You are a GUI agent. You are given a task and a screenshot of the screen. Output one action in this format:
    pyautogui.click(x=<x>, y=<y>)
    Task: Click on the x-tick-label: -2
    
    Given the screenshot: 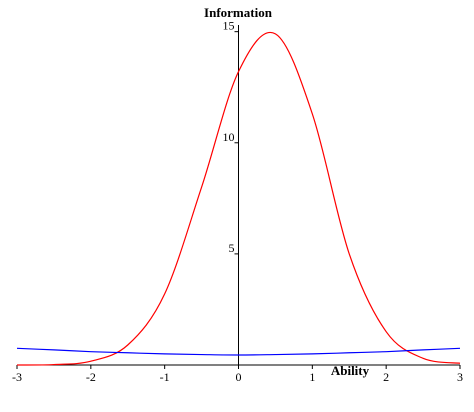 What is the action you would take?
    pyautogui.click(x=91, y=377)
    